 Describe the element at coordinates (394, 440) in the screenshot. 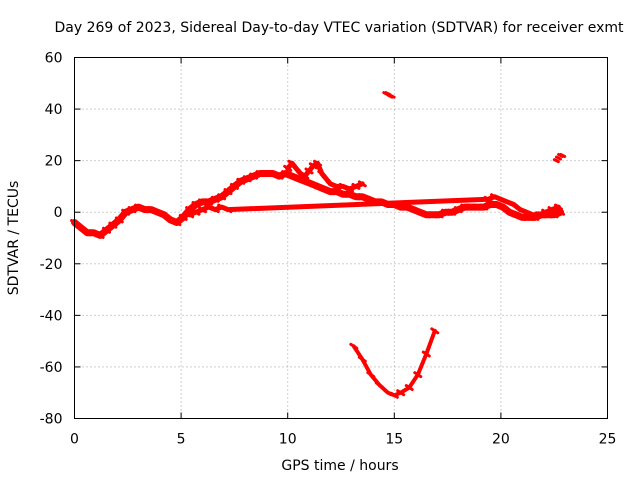

I see `x-tick-label: 15` at that location.